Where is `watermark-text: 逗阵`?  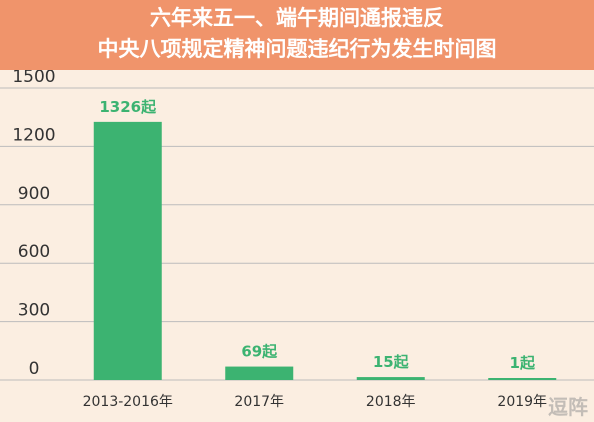 watermark-text: 逗阵 is located at coordinates (568, 407).